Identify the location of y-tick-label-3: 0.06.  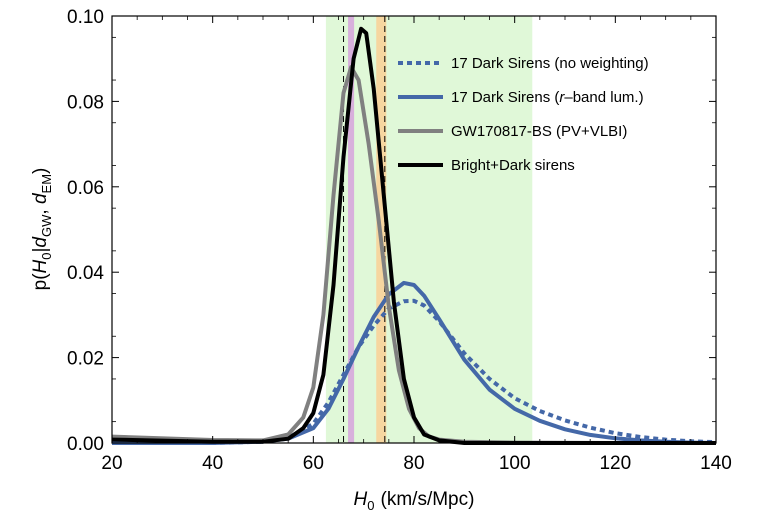
(85, 188).